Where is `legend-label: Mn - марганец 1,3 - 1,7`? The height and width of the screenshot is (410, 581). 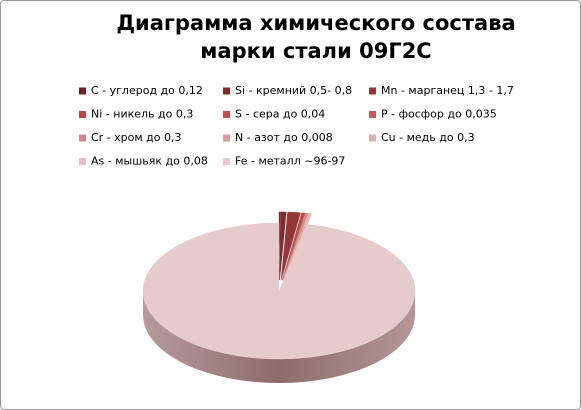
legend-label: Mn - марганец 1,3 - 1,7 is located at coordinates (447, 90).